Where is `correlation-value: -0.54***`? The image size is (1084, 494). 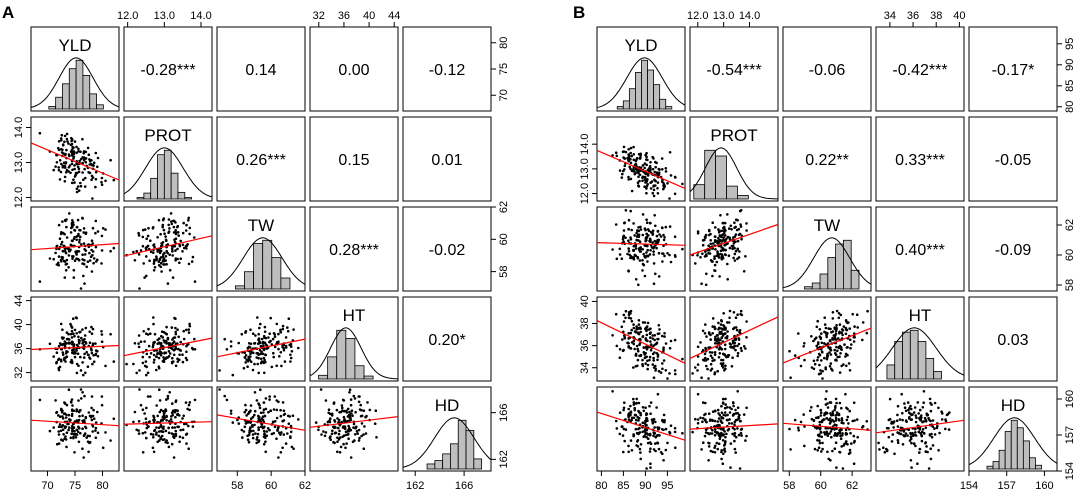
correlation-value: -0.54*** is located at coordinates (733, 70).